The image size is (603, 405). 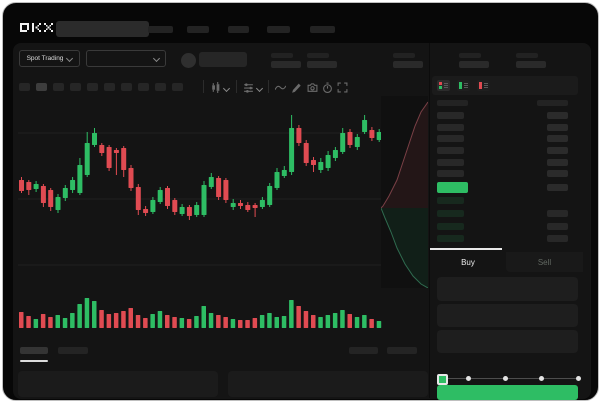 I want to click on tab-buy: Buy, so click(x=468, y=262).